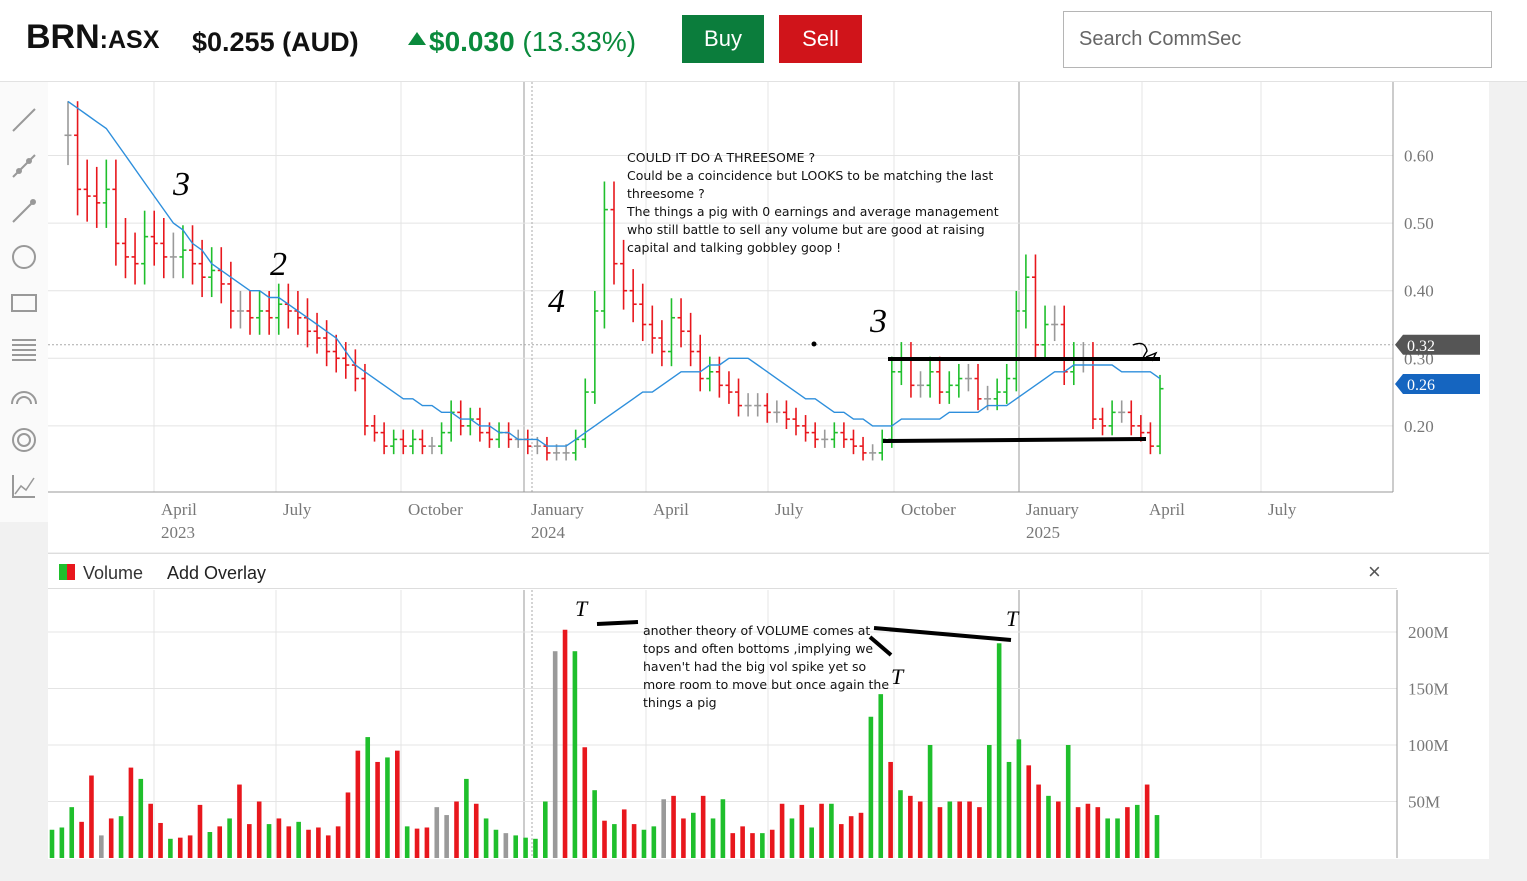 The width and height of the screenshot is (1527, 881). Describe the element at coordinates (756, 630) in the screenshot. I see `volume-note-line: another theory of VOLUME comes at` at that location.